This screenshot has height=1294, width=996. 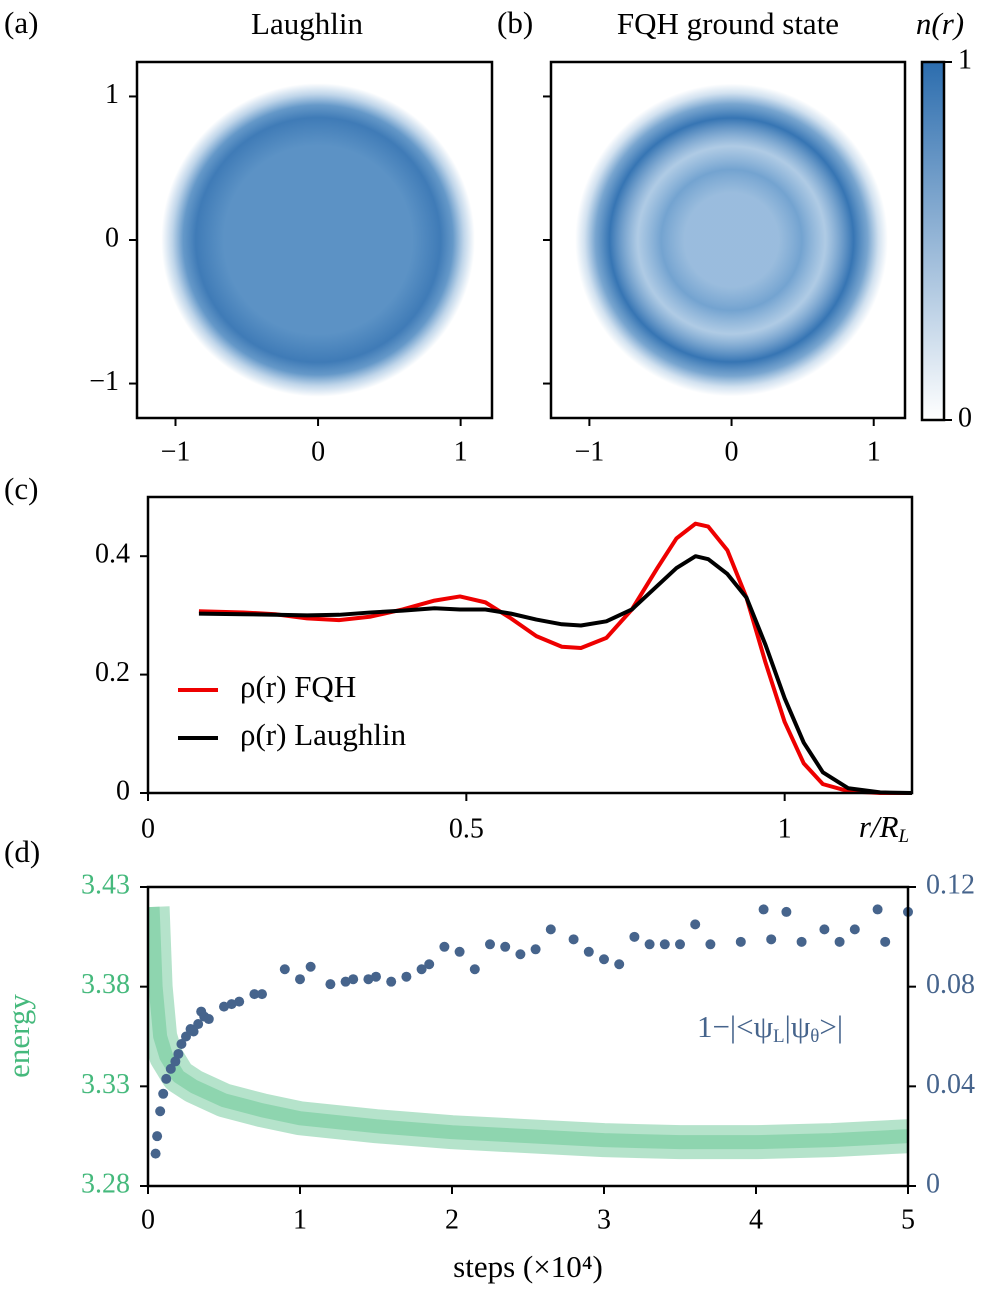 What do you see at coordinates (814, 1036) in the screenshot?
I see `annotation-sub: θ` at bounding box center [814, 1036].